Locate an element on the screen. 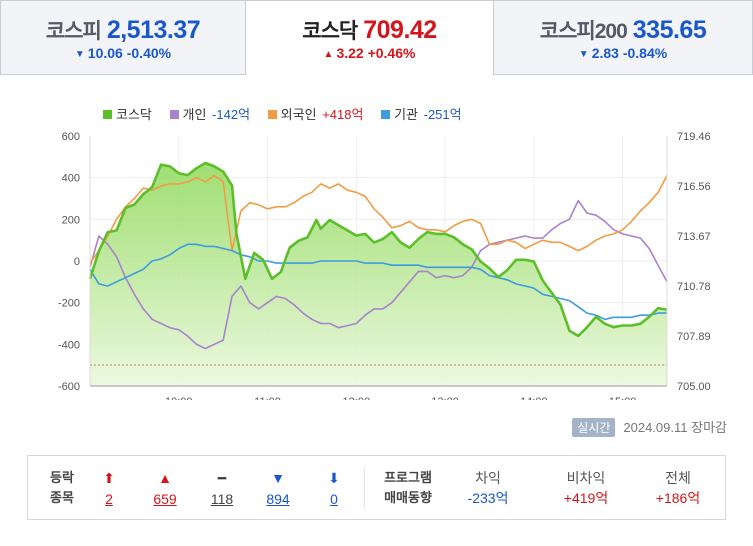  chart-meta: 실시간 2024.09.11 장마감 is located at coordinates (649, 427).